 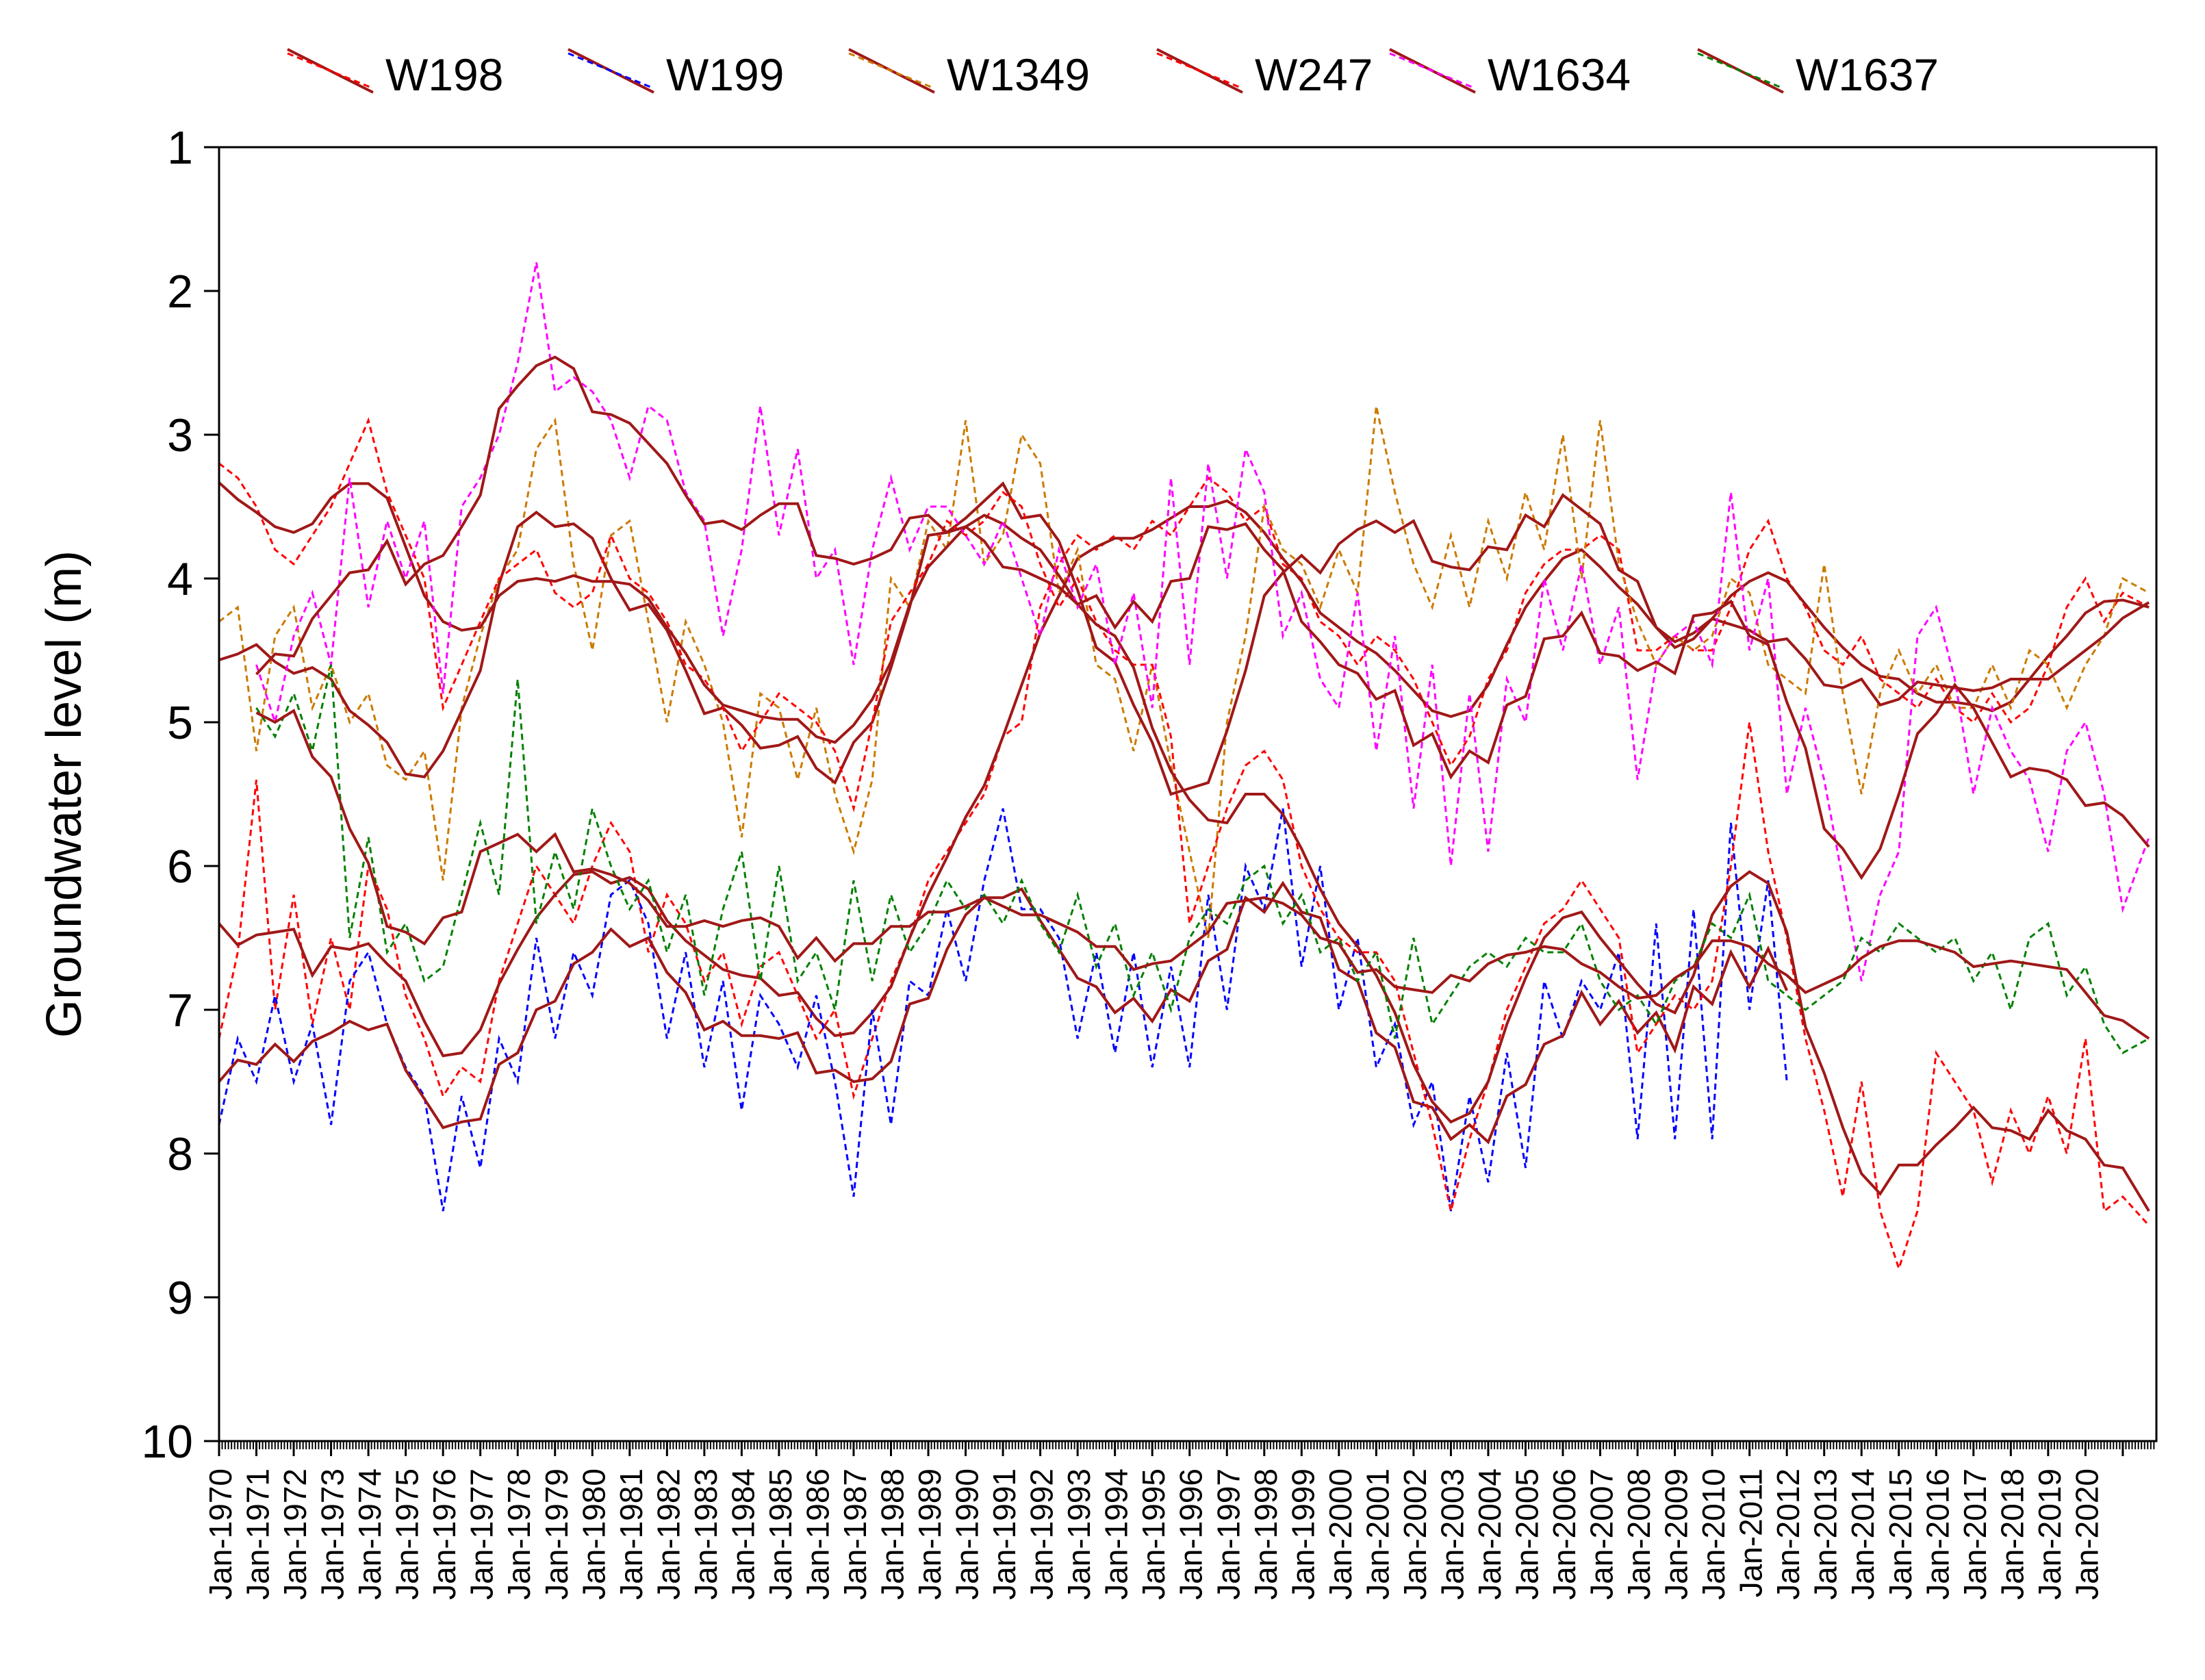 I want to click on x-tick-label: Jan-1970, so click(x=220, y=1534).